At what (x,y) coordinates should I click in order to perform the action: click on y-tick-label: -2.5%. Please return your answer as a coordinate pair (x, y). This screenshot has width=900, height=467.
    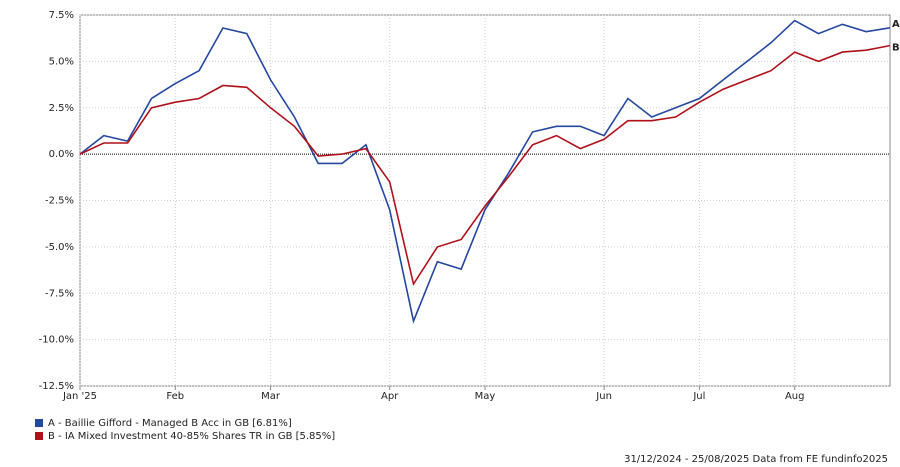
    Looking at the image, I should click on (59, 201).